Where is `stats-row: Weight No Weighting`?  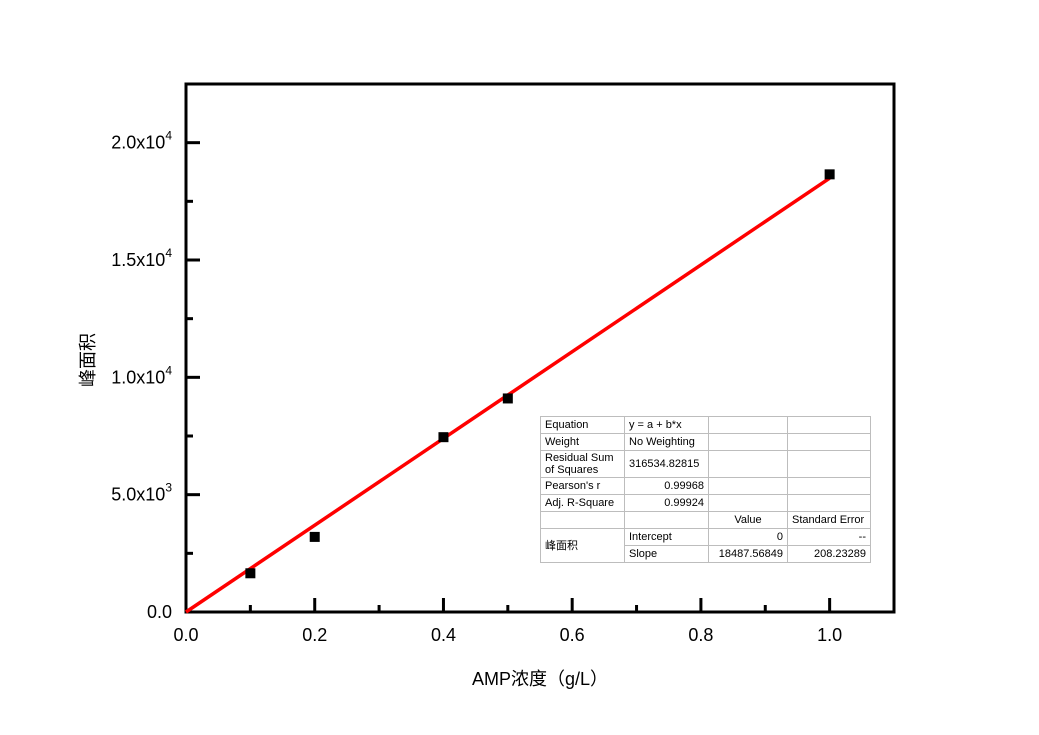
stats-row: Weight No Weighting is located at coordinates (705, 442).